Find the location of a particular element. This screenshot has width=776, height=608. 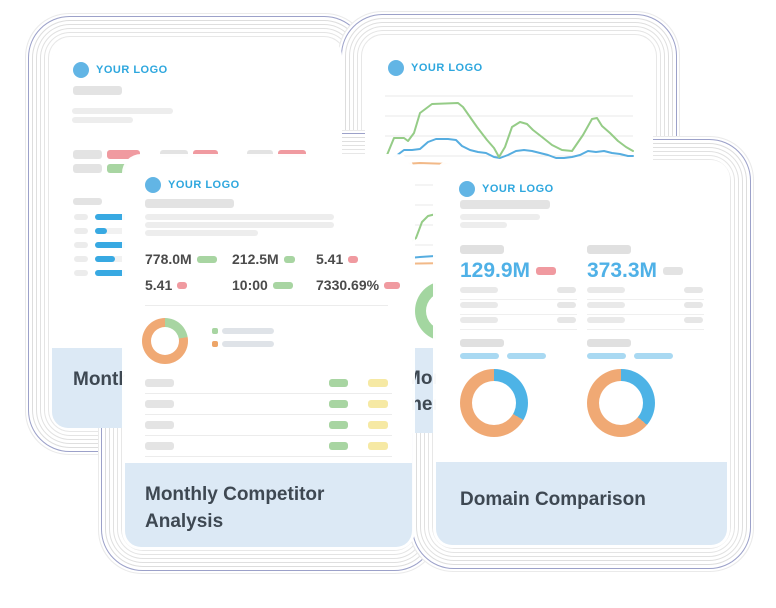

divider is located at coordinates (266, 305).